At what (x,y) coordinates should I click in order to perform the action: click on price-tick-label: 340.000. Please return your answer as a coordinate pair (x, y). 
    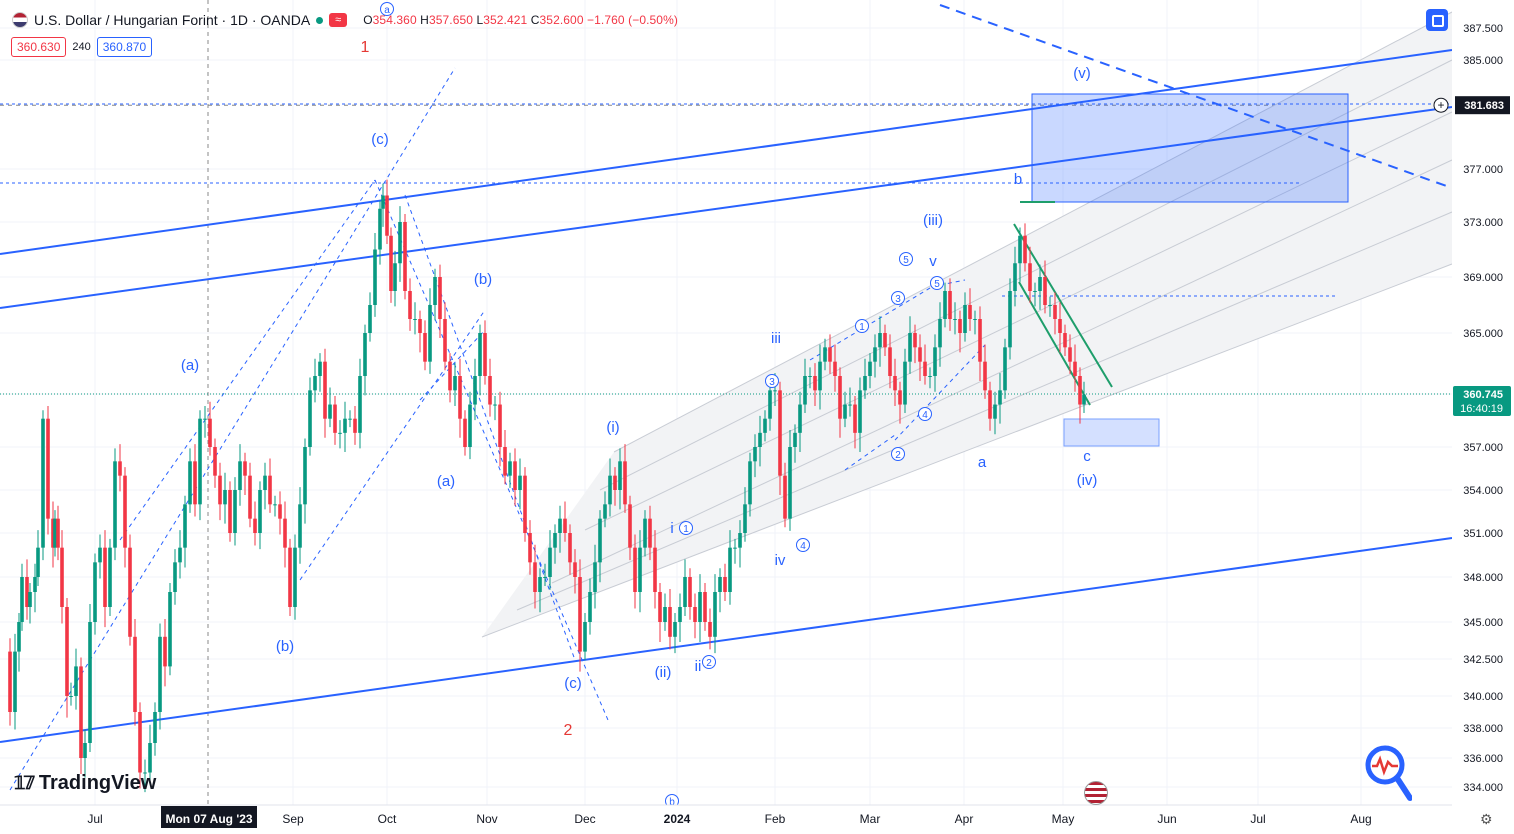
    Looking at the image, I should click on (1483, 697).